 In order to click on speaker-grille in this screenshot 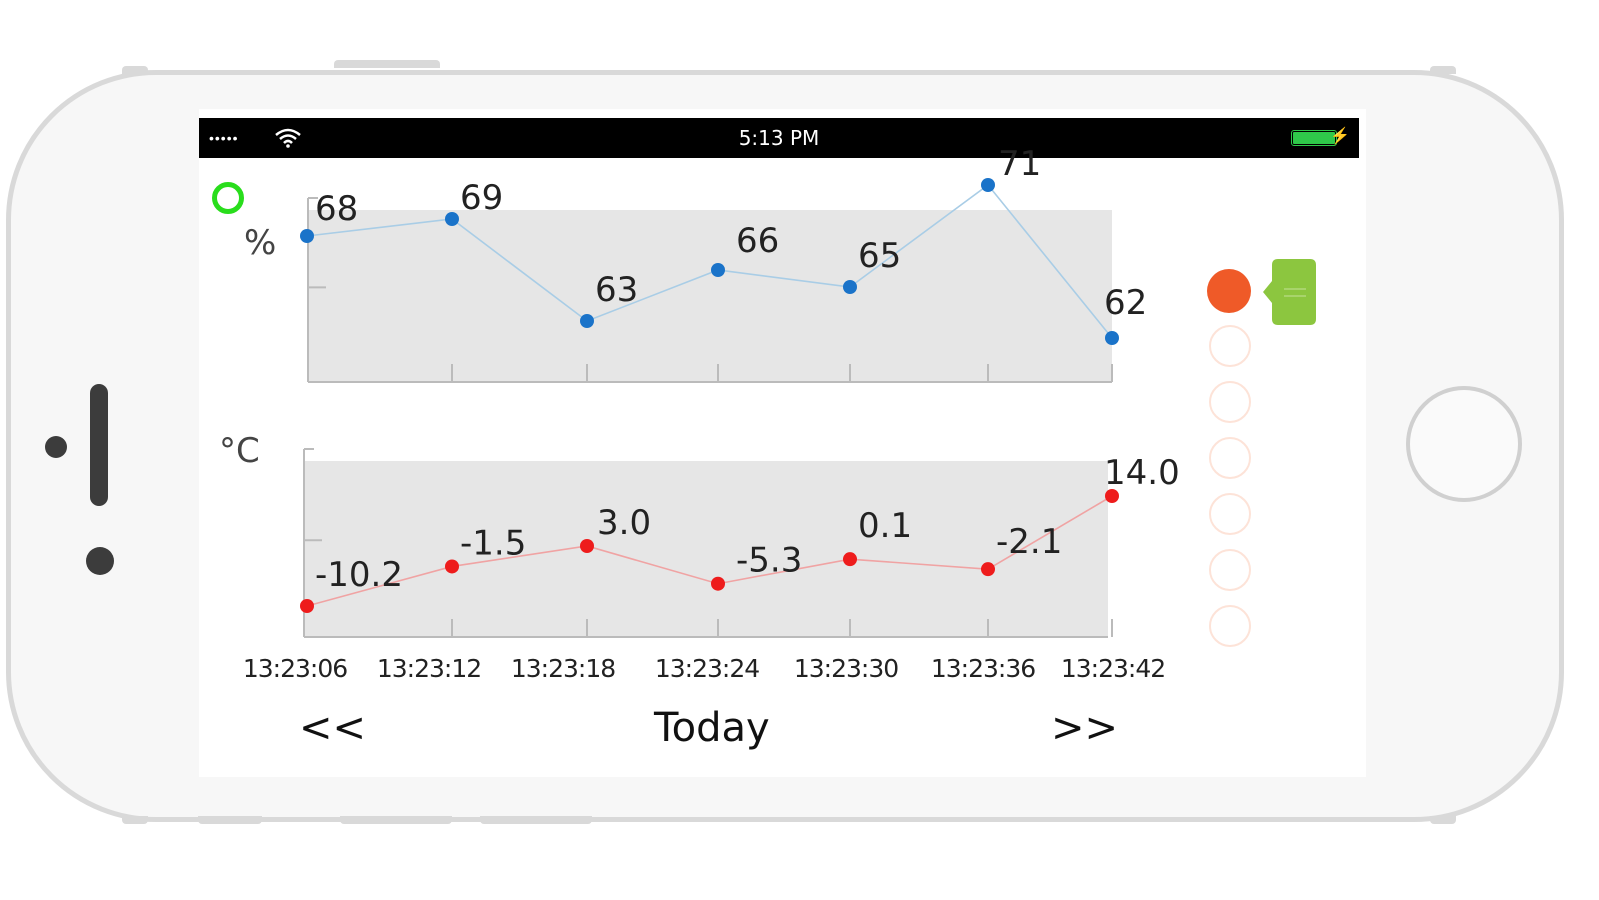, I will do `click(99, 445)`.